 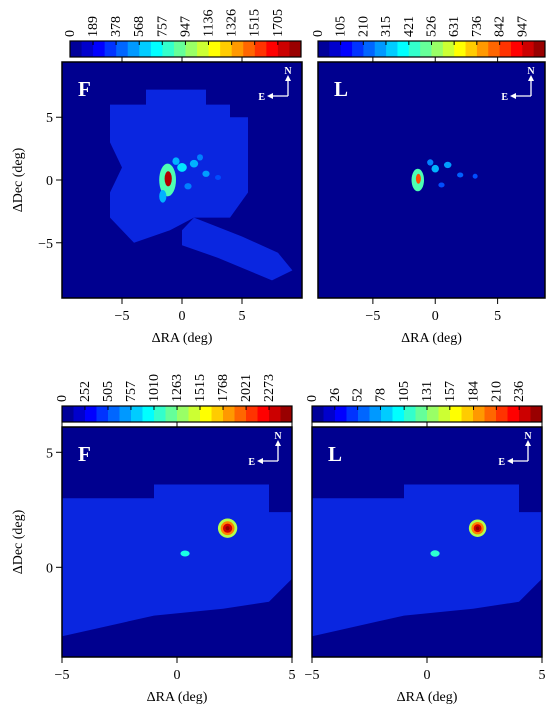 I want to click on colorbar-tick-label: 131, so click(x=427, y=391).